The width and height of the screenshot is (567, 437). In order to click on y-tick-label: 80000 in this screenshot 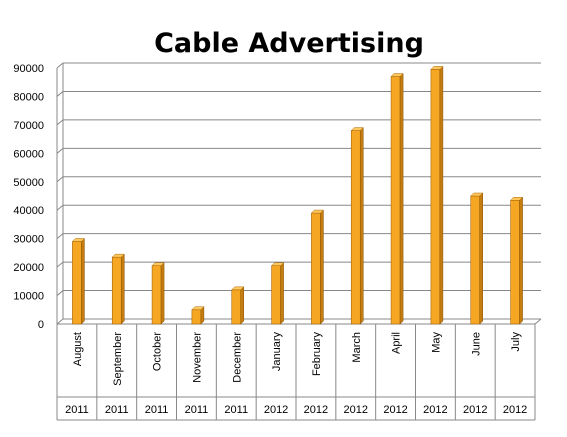, I will do `click(28, 97)`.